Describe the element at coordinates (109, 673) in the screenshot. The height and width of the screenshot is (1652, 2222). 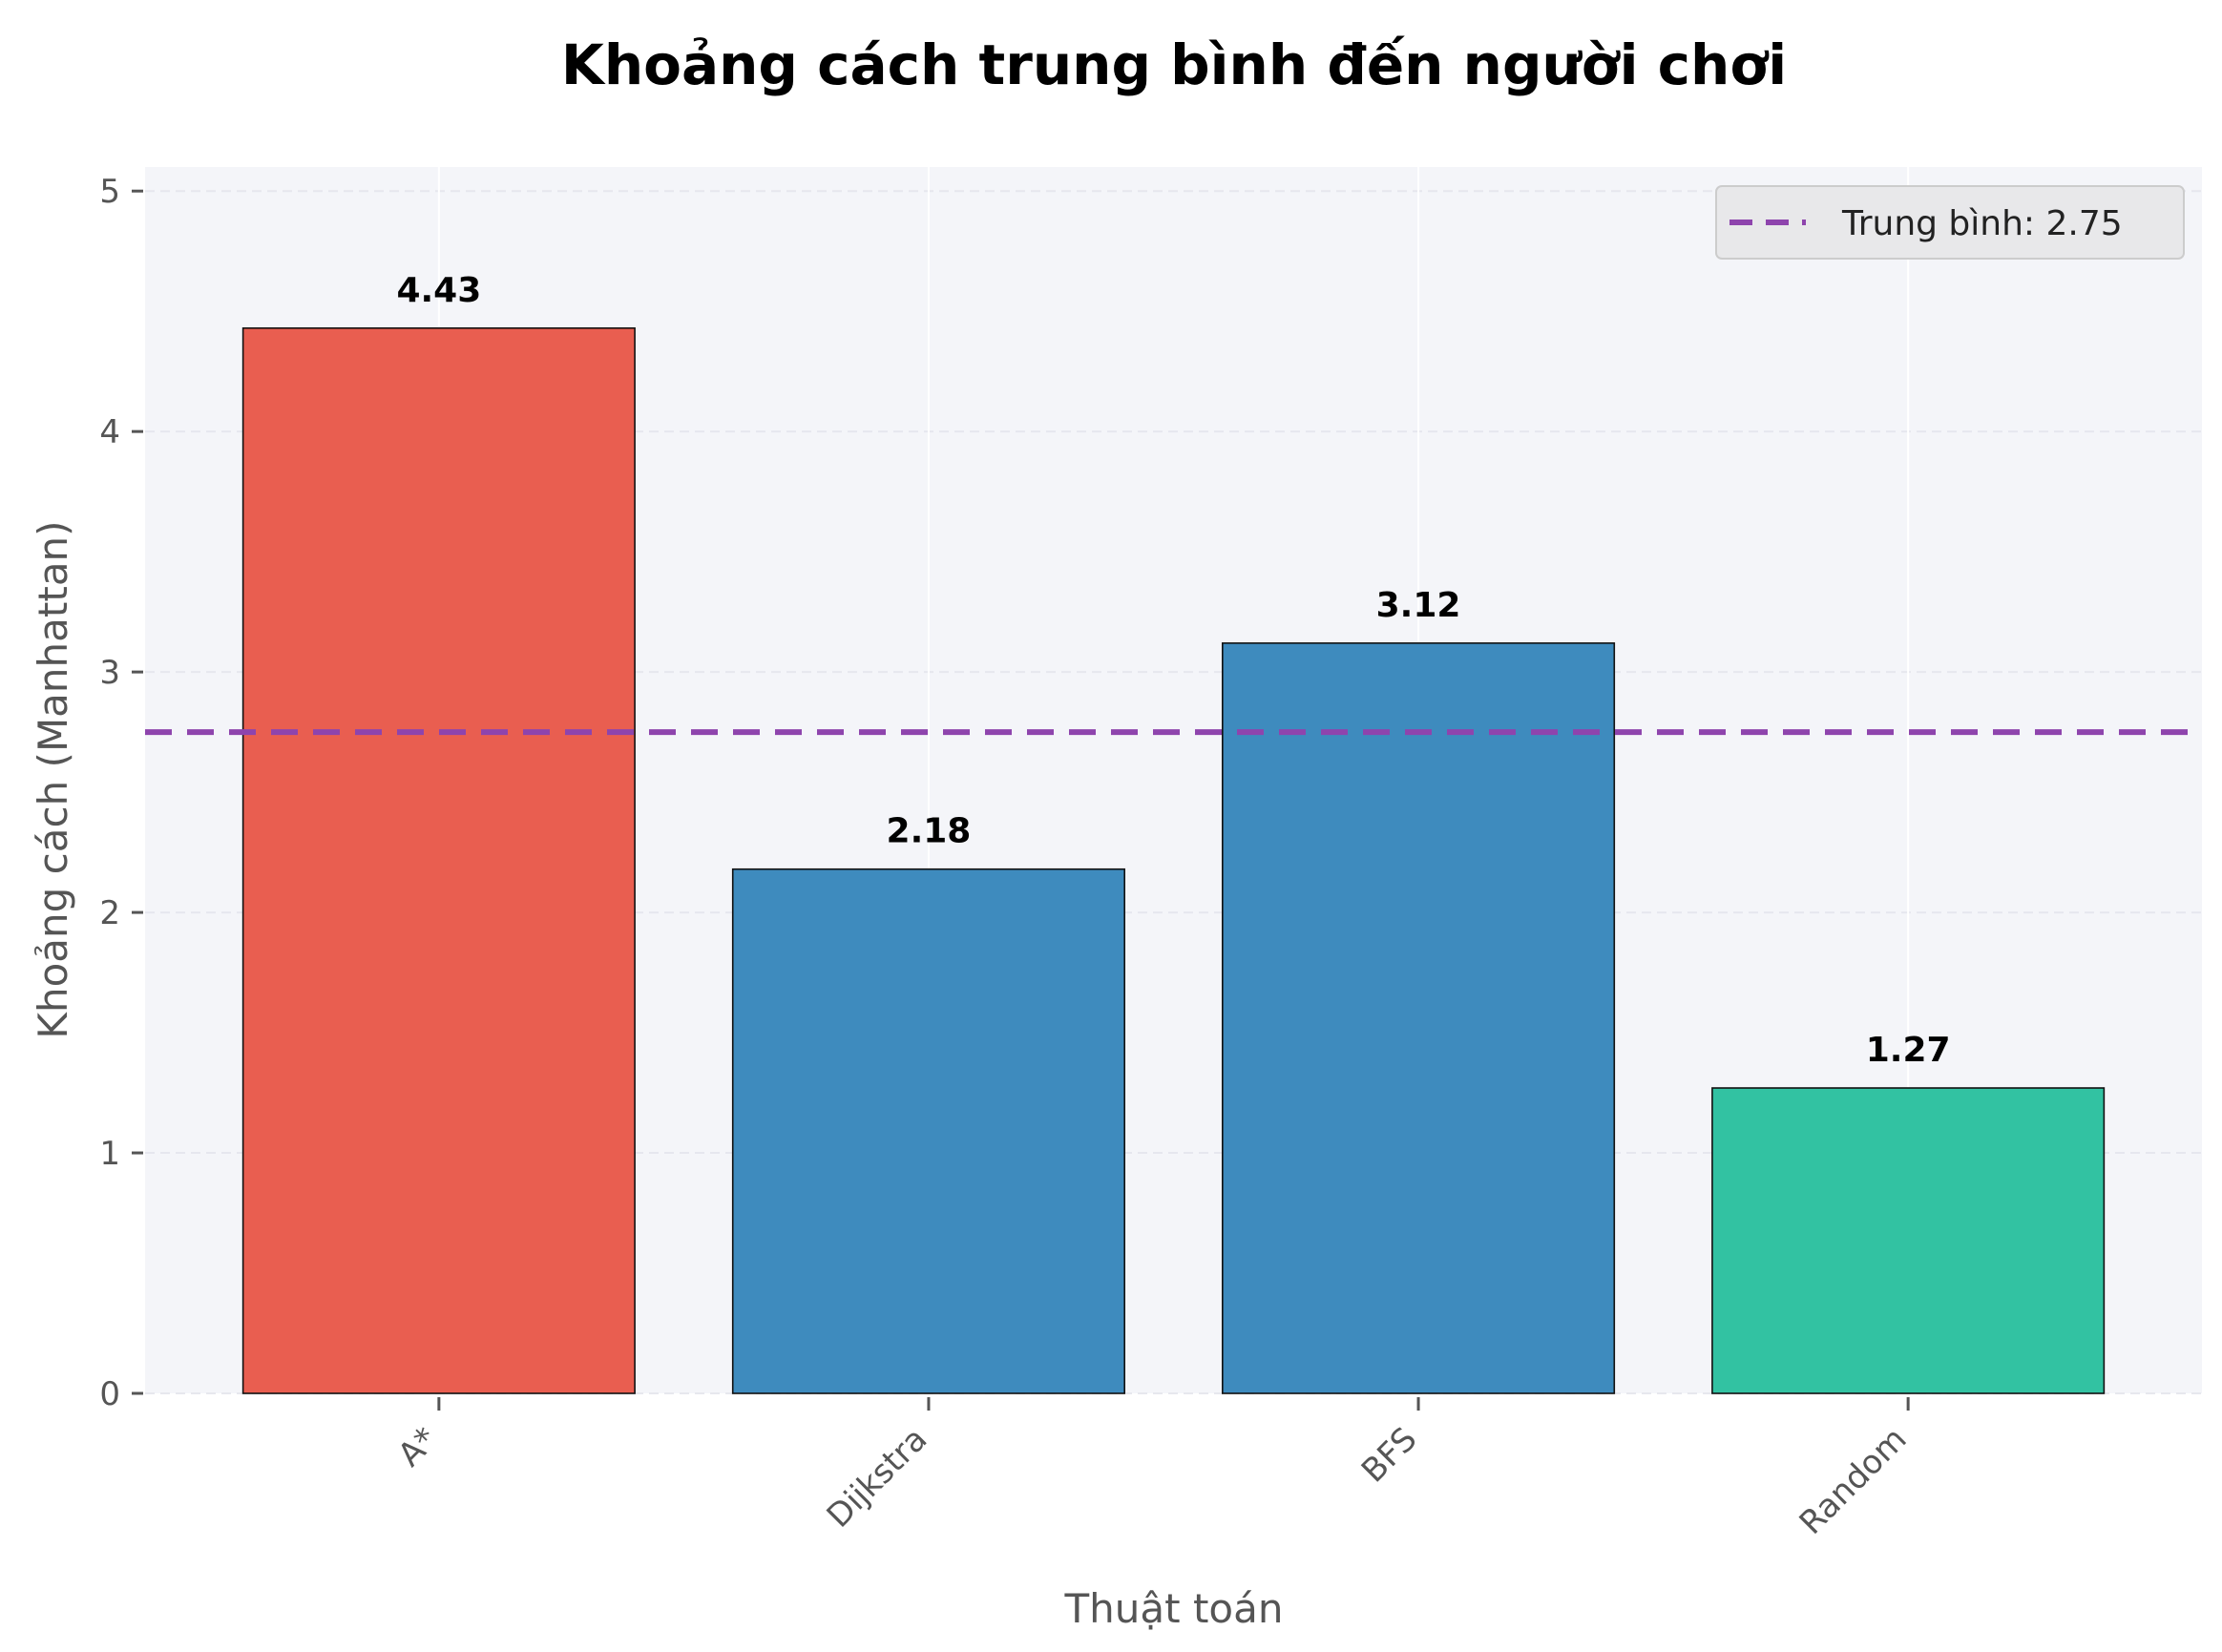
I see `y-tick-label: 3` at that location.